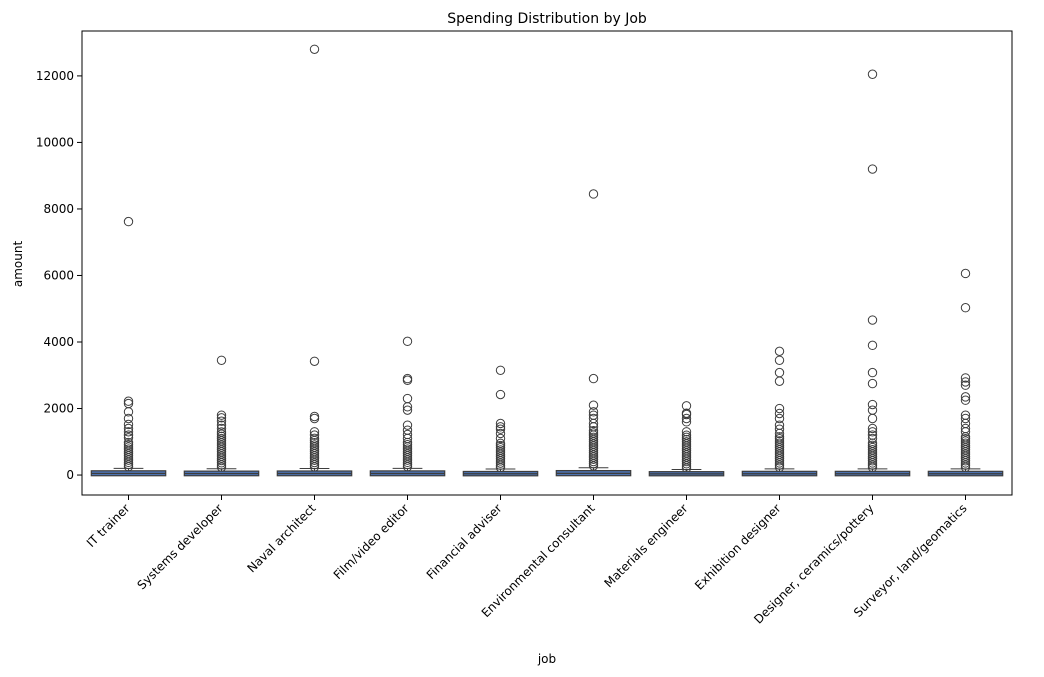 Image resolution: width=1044 pixels, height=677 pixels. I want to click on y-axis-label: amount, so click(18, 264).